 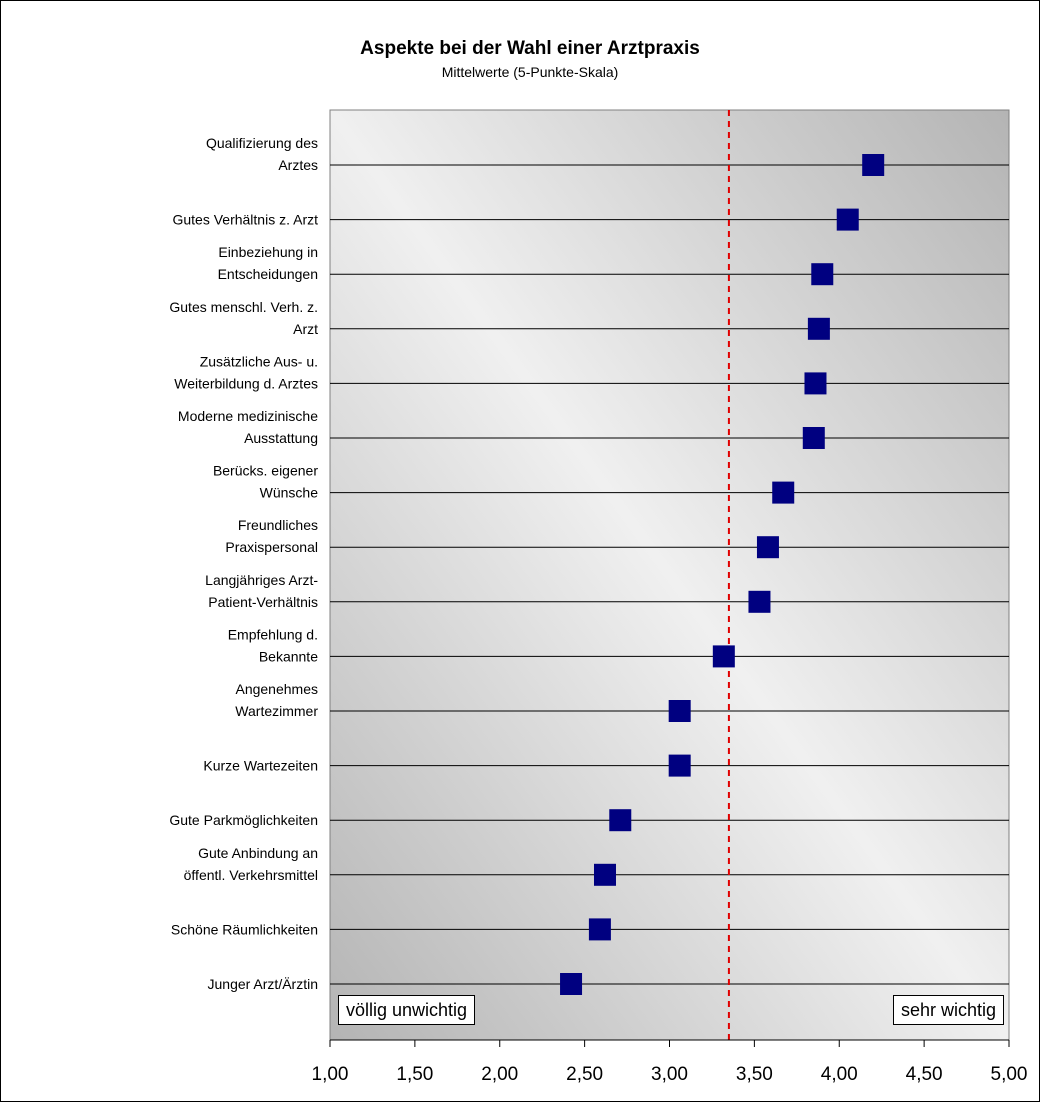 I want to click on category-label: Zusätzliche Aus- u., so click(x=259, y=361).